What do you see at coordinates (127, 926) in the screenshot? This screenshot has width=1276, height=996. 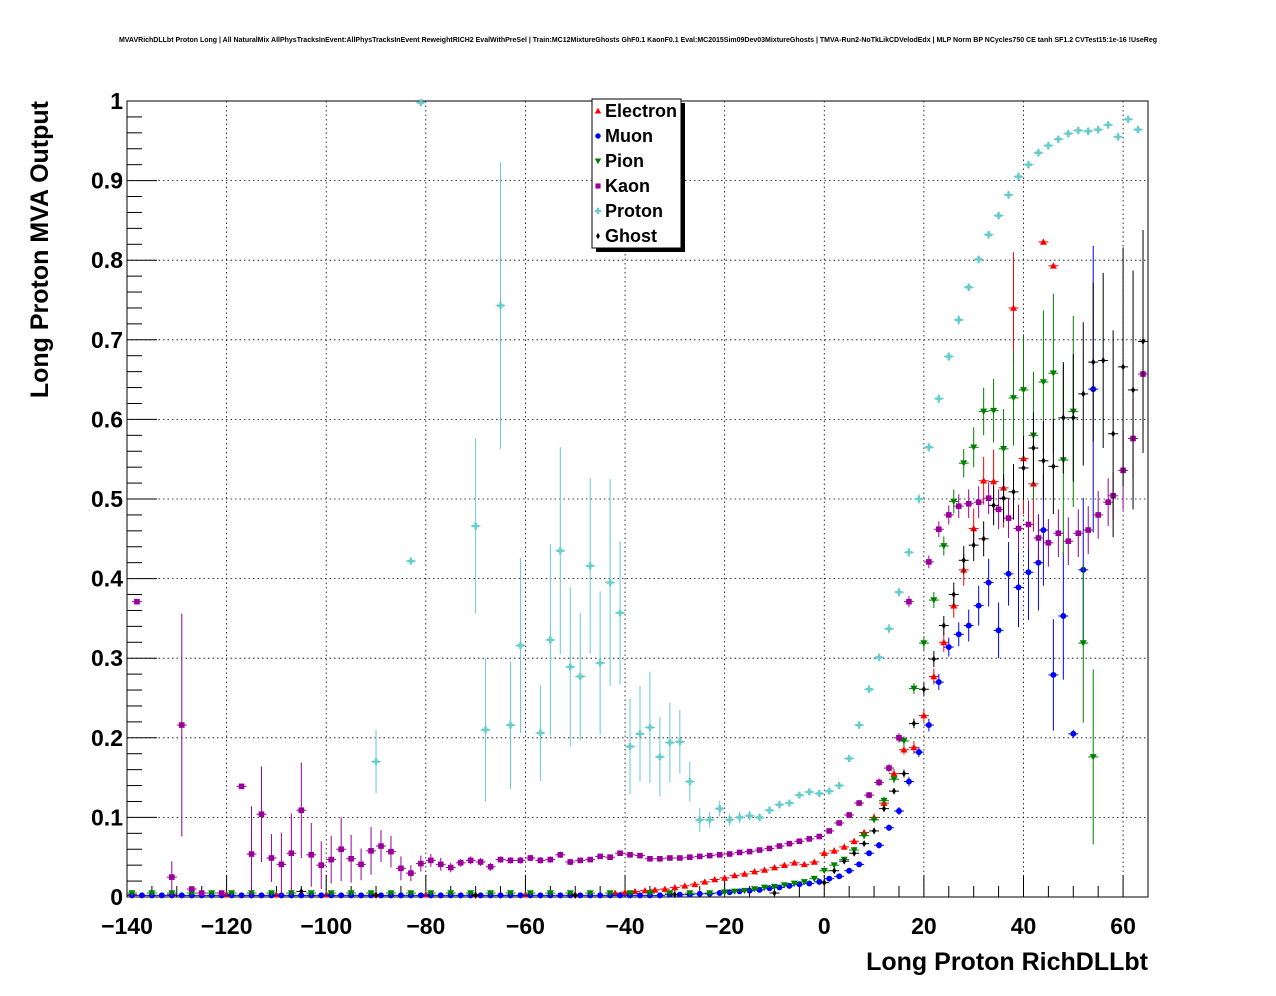 I see `x-tick-label: −140` at bounding box center [127, 926].